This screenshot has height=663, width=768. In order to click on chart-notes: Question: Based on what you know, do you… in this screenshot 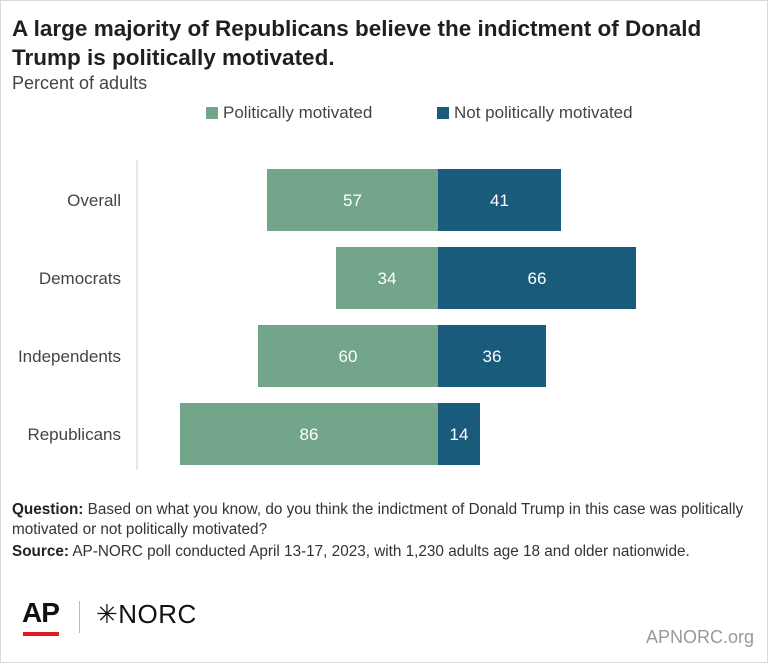, I will do `click(384, 532)`.